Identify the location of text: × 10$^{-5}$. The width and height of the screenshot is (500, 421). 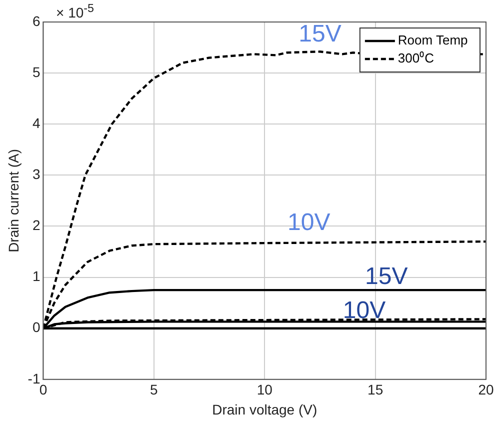
(75, 11).